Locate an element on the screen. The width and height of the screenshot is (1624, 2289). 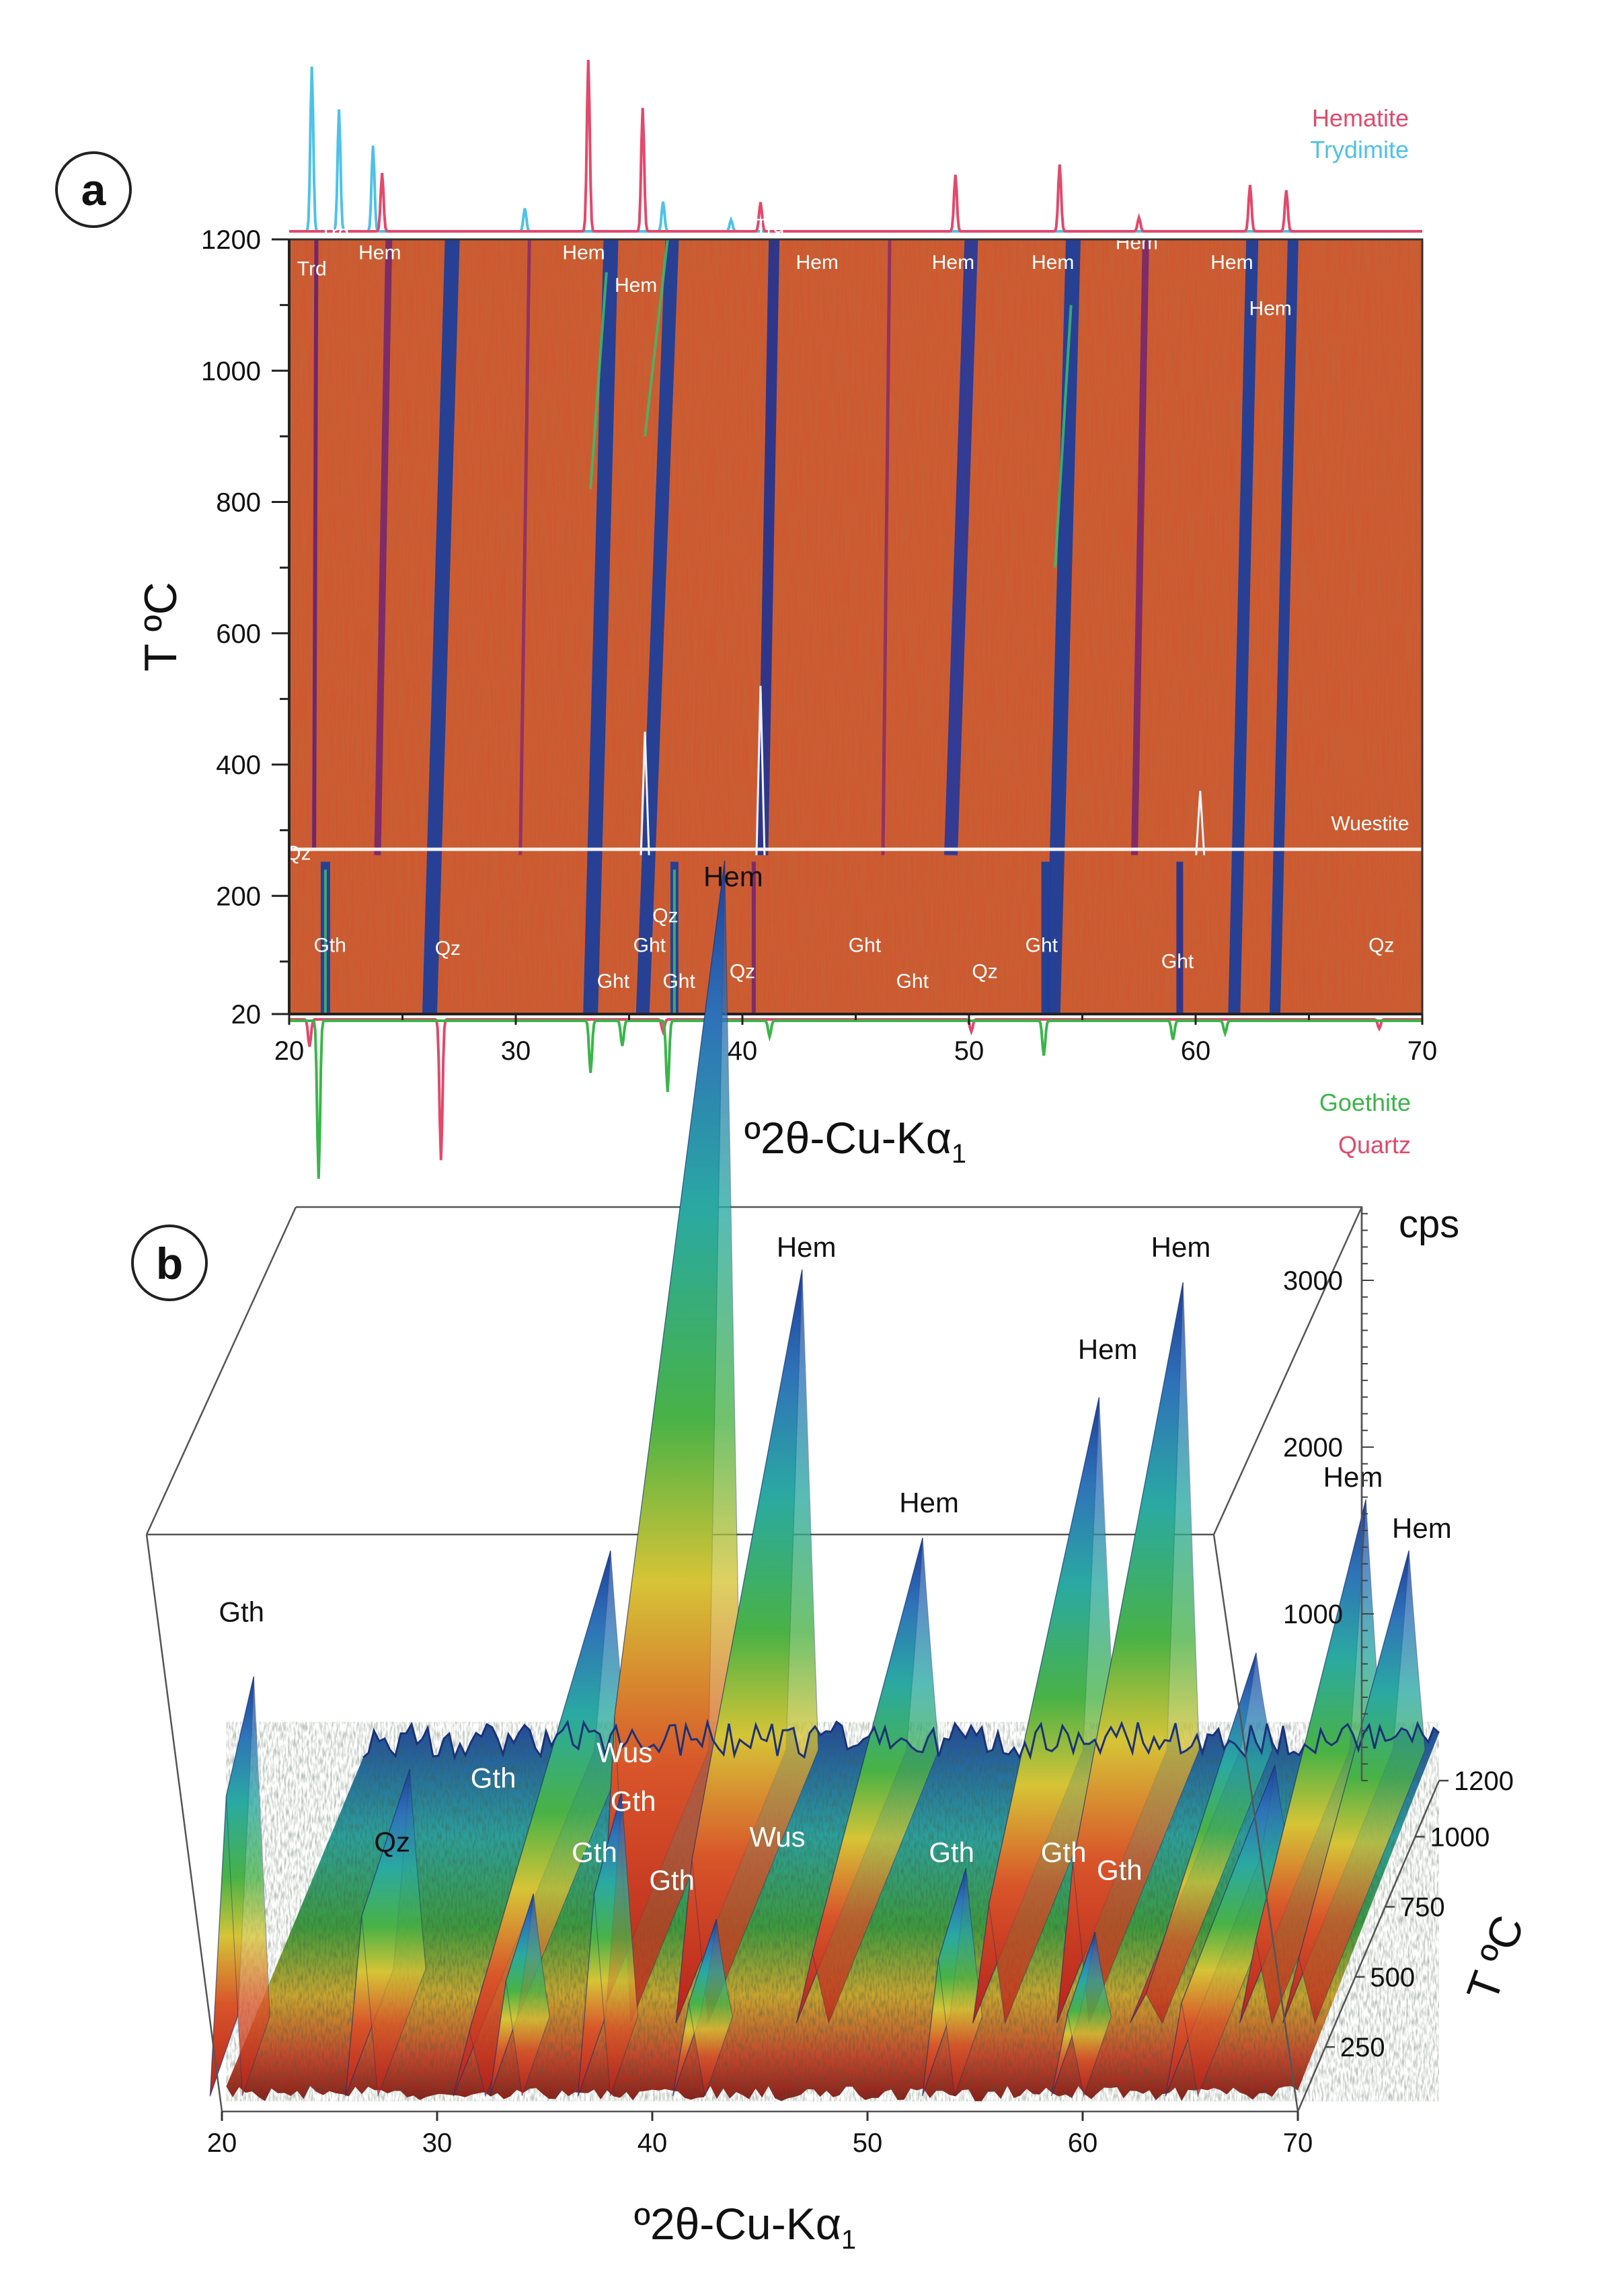
panel-a-x-tick-label: 50 is located at coordinates (969, 1051).